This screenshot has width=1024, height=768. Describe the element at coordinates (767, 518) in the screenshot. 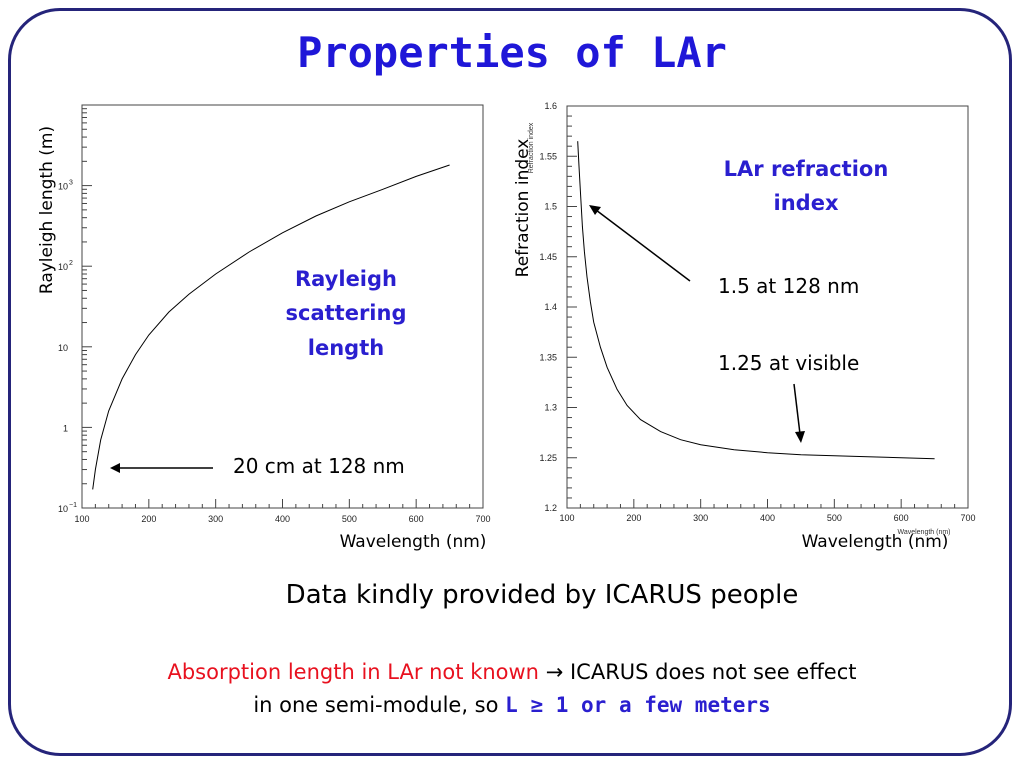

I see `right-x-tick-label: 400` at that location.